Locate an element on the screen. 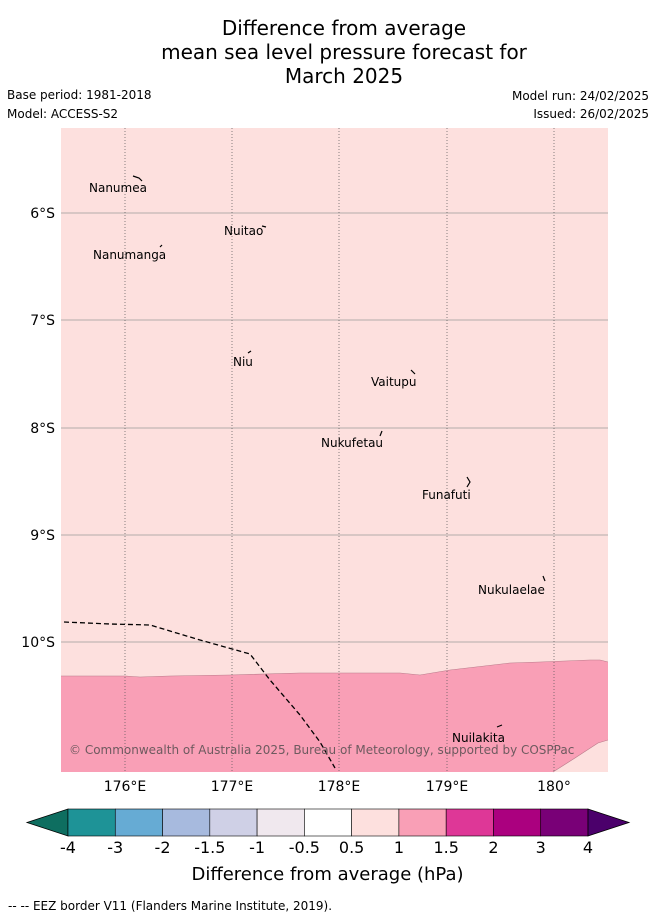  island-nanumanga is located at coordinates (161, 246).